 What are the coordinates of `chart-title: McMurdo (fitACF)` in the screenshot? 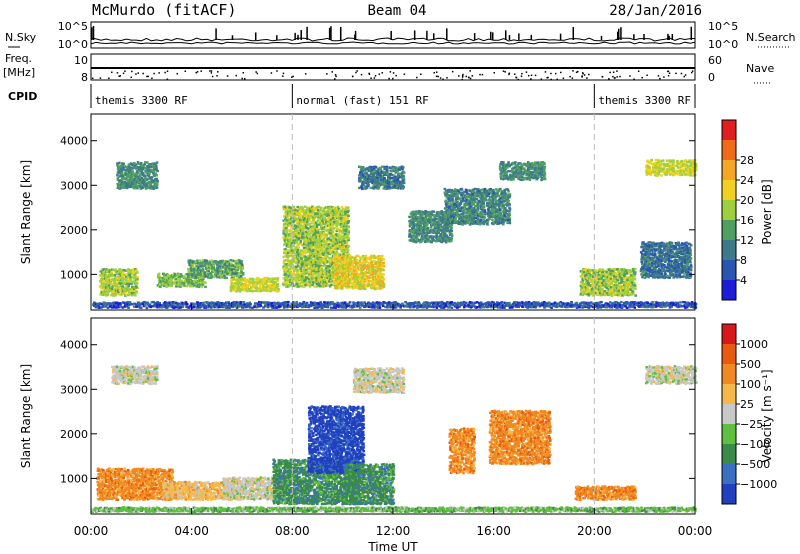 It's located at (164, 10).